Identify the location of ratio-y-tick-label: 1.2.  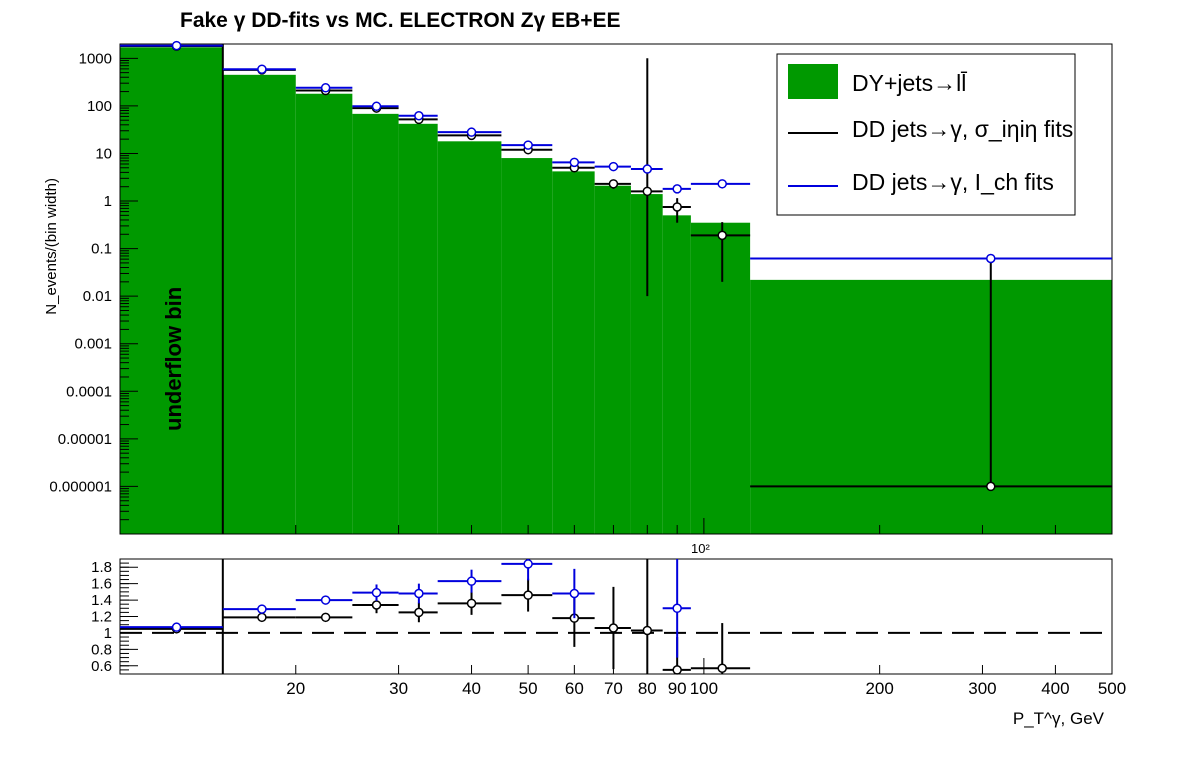
(101, 617).